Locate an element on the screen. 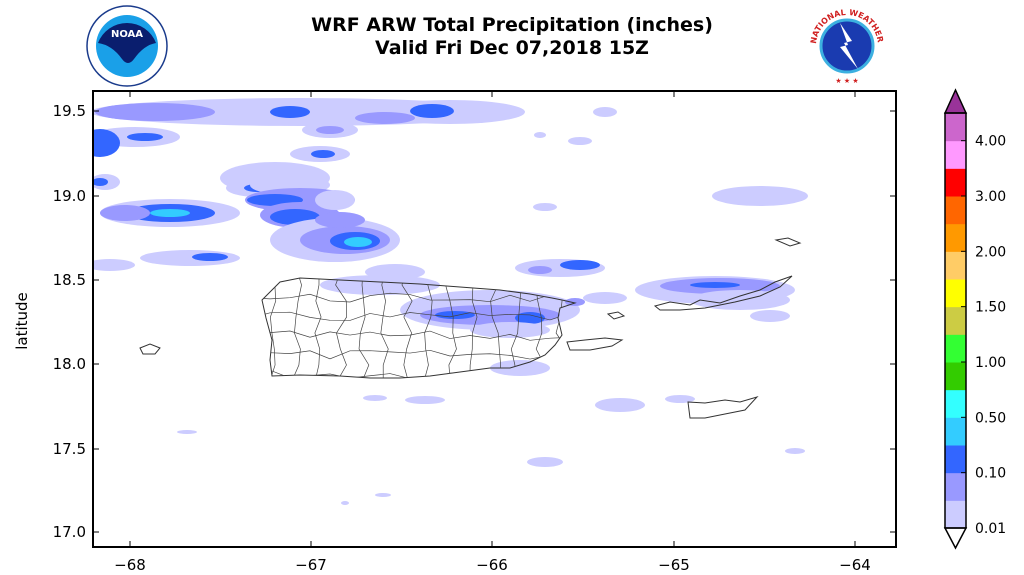  y-tick-label: 17.5 is located at coordinates (69, 449).